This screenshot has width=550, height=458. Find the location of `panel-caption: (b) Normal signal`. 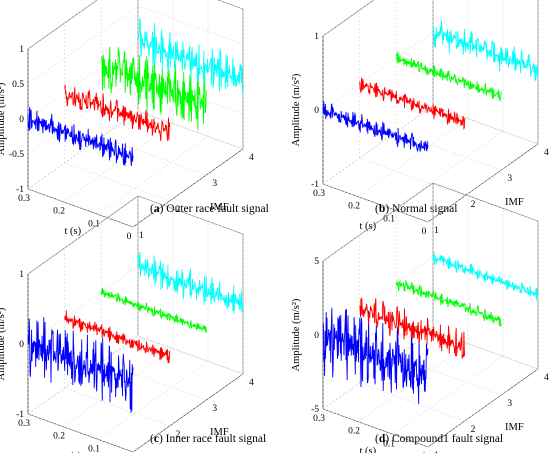

panel-caption: (b) Normal signal is located at coordinates (416, 209).